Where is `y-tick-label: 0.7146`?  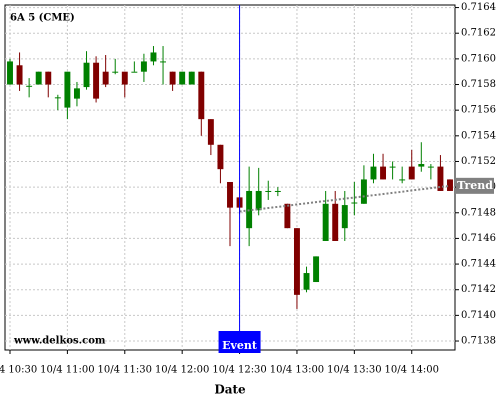
y-tick-label: 0.7146 is located at coordinates (478, 238).